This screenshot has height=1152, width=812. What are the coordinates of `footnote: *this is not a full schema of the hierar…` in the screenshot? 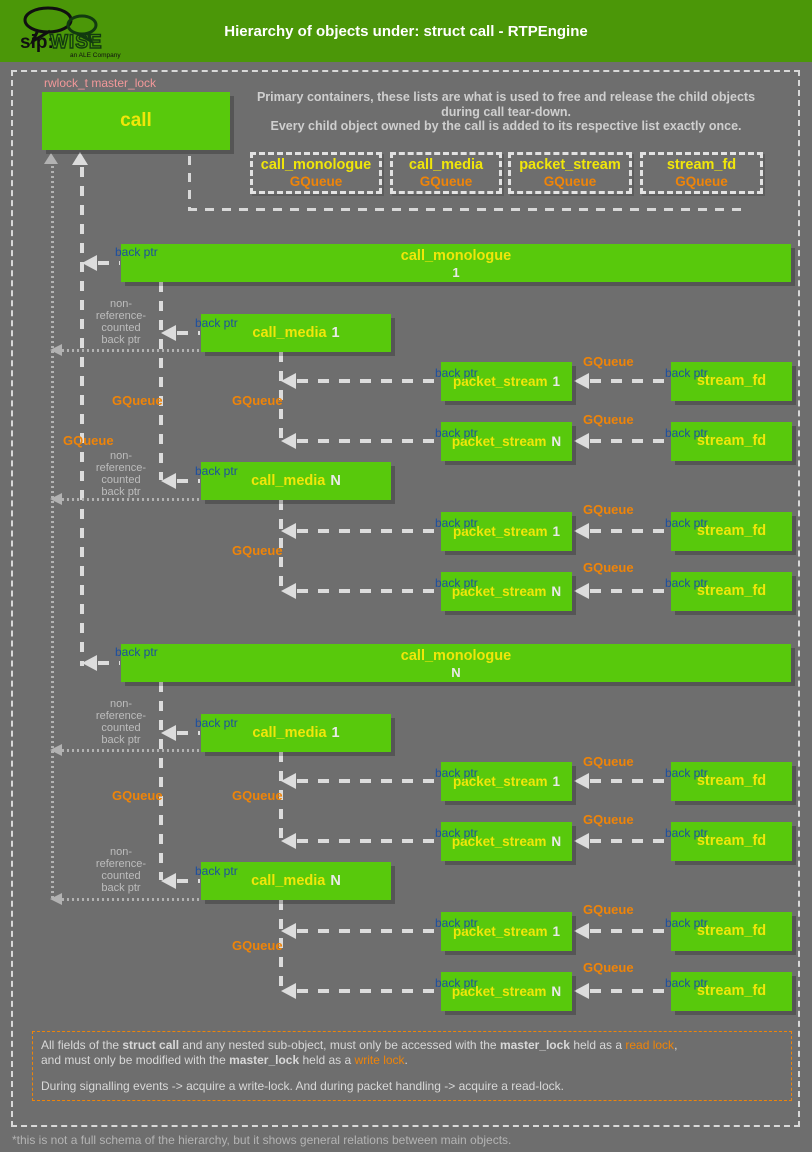 It's located at (262, 1140).